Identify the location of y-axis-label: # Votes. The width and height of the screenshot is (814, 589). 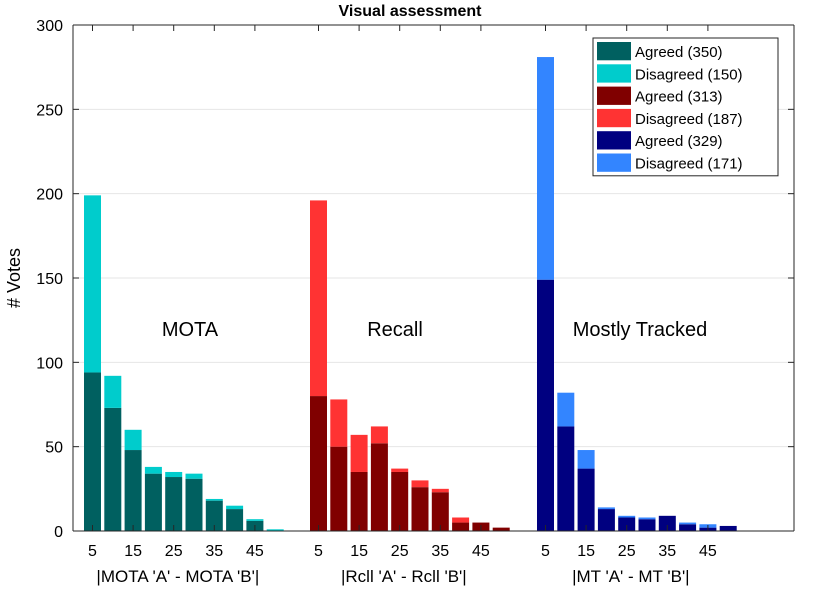
(14, 278).